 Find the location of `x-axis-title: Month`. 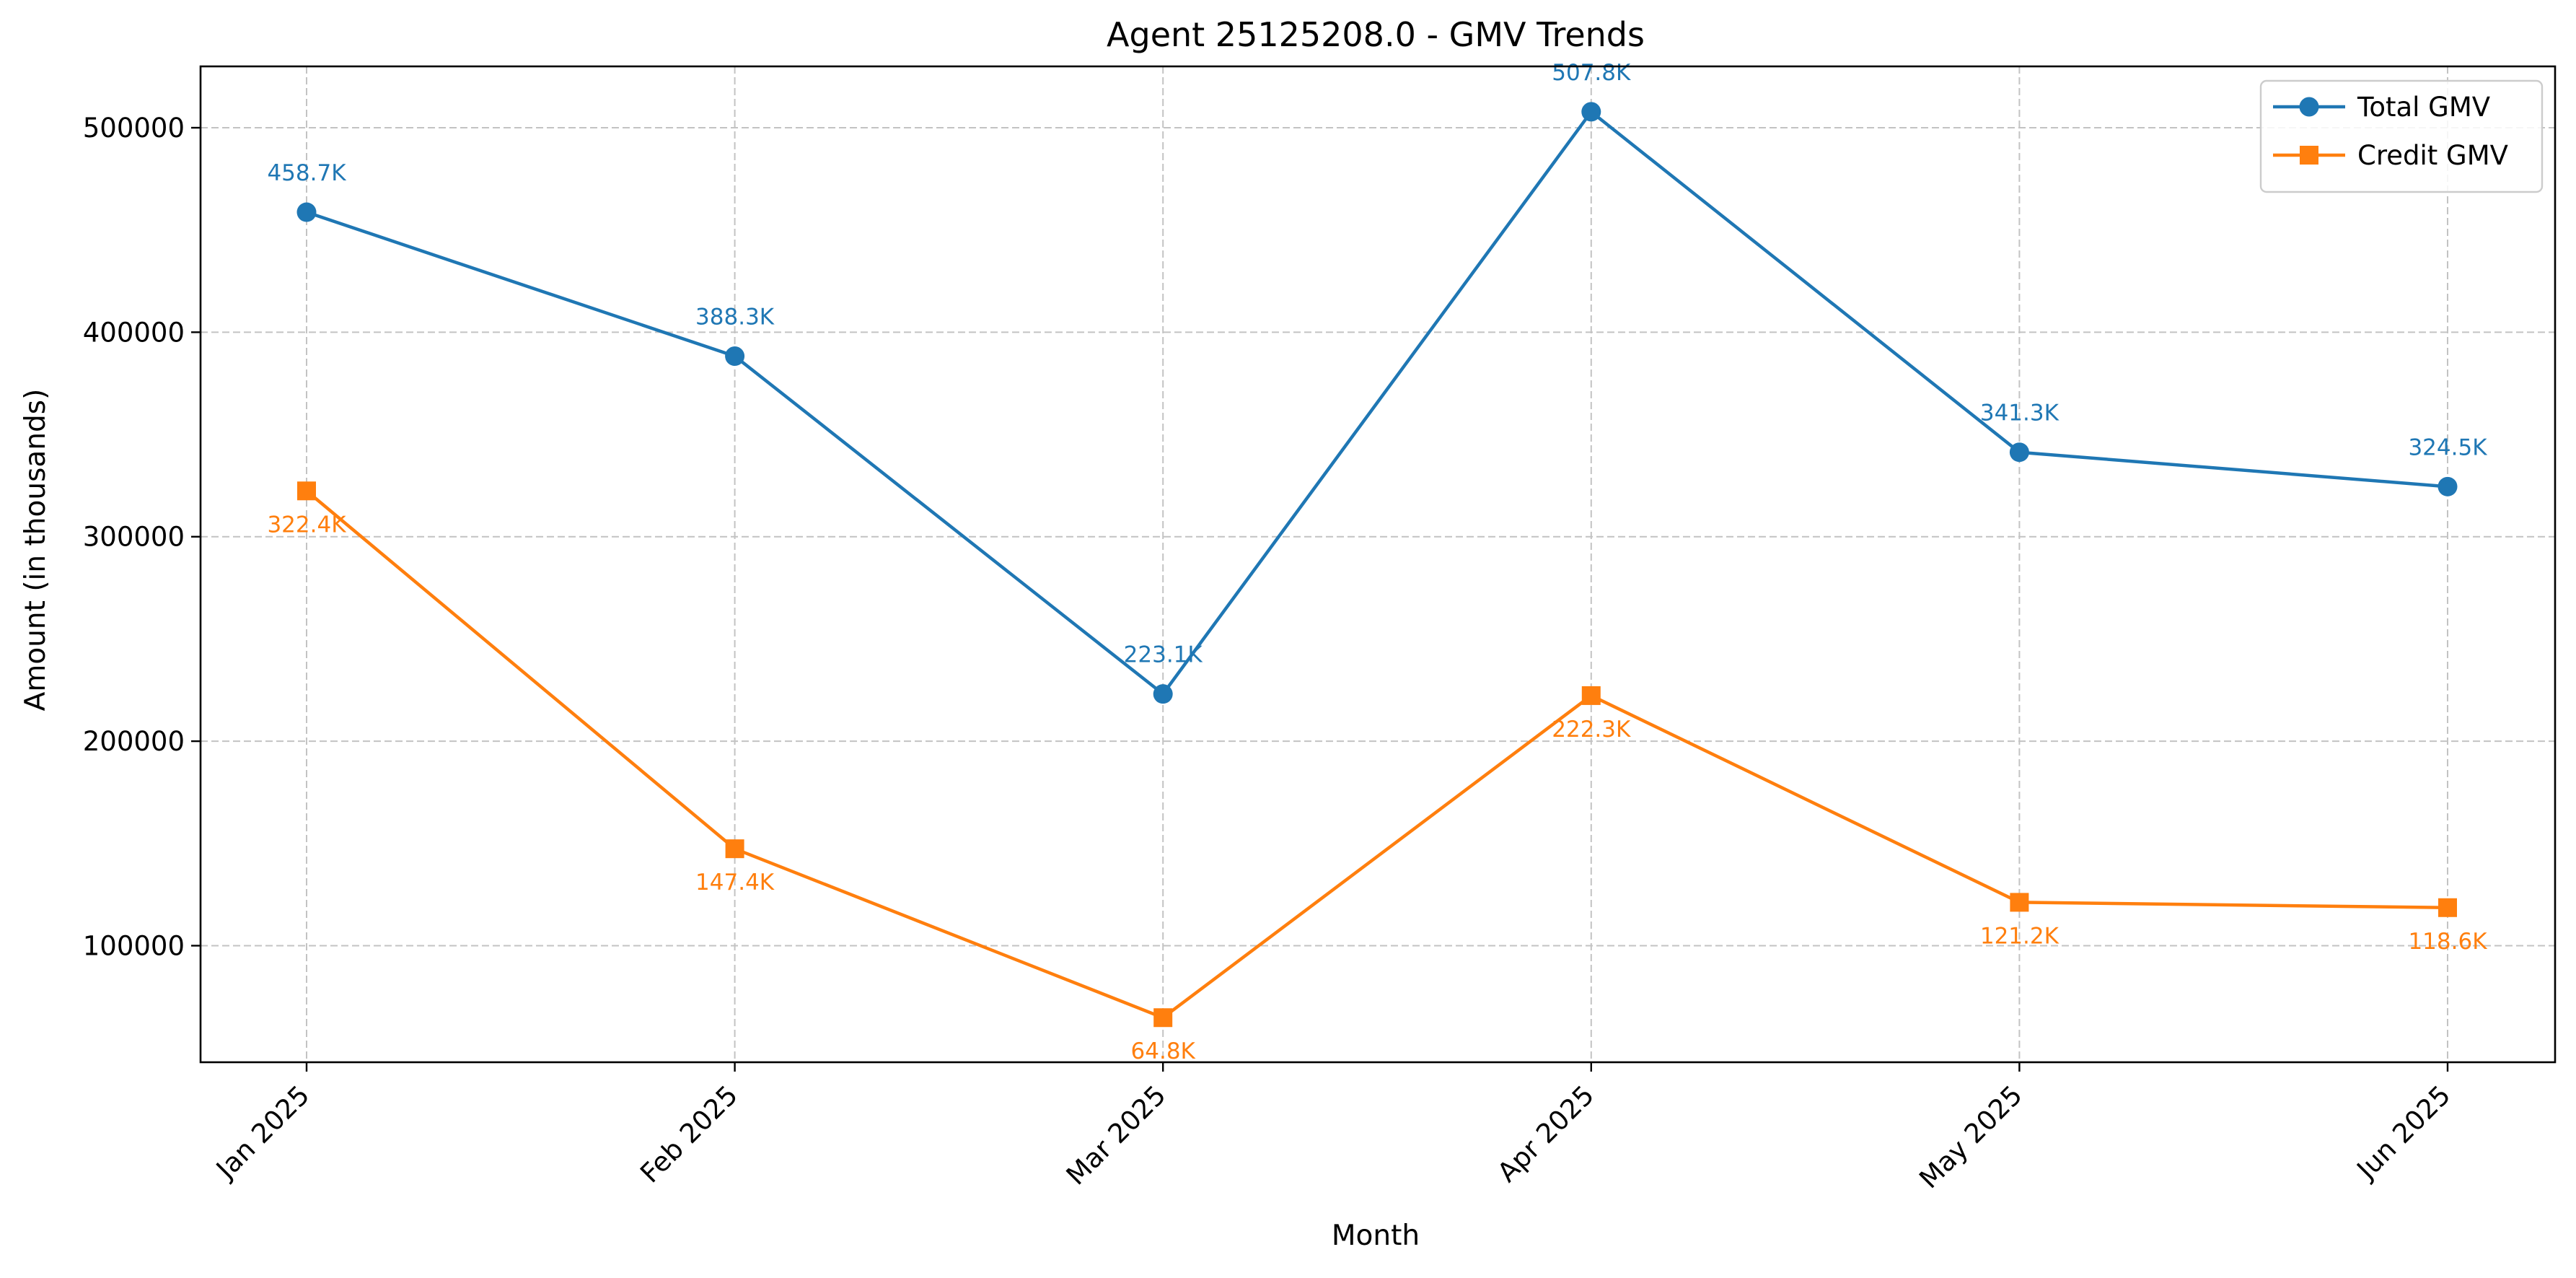

x-axis-title: Month is located at coordinates (1376, 1236).